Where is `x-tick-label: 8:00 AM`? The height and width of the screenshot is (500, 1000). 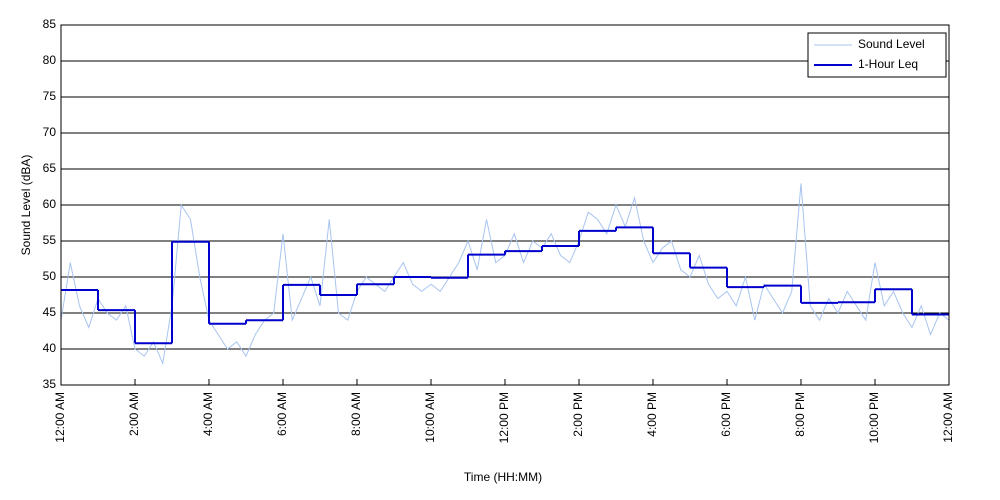
x-tick-label: 8:00 AM is located at coordinates (356, 414).